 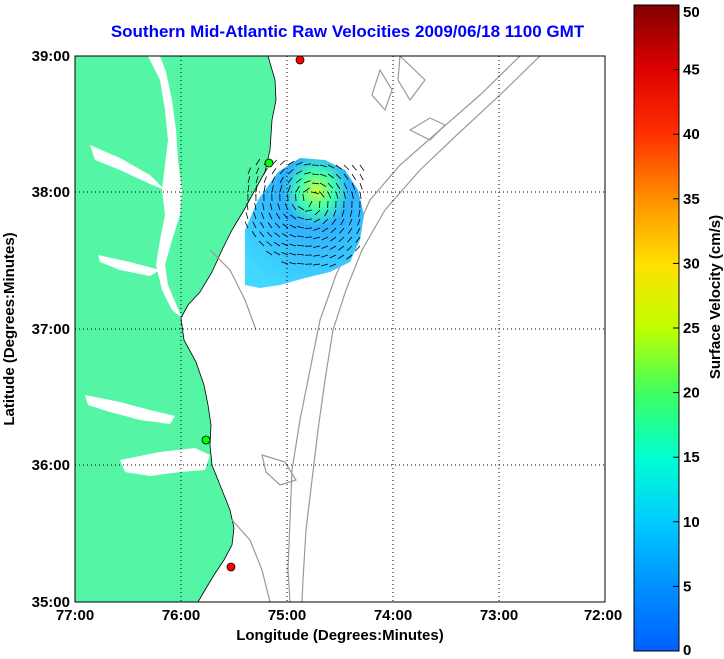 What do you see at coordinates (130, 409) in the screenshot?
I see `river-mouth` at bounding box center [130, 409].